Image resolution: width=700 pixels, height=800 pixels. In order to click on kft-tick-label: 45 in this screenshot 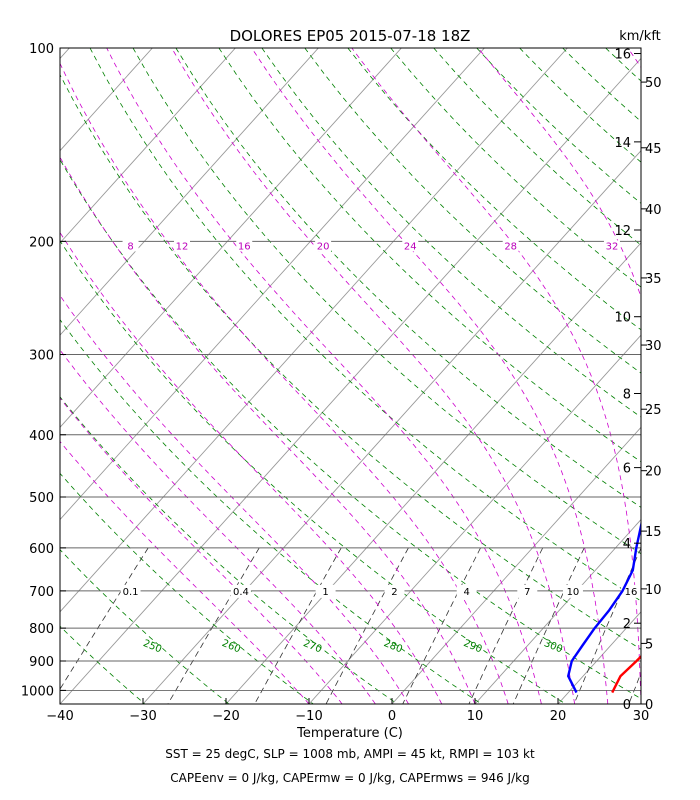, I will do `click(653, 149)`.